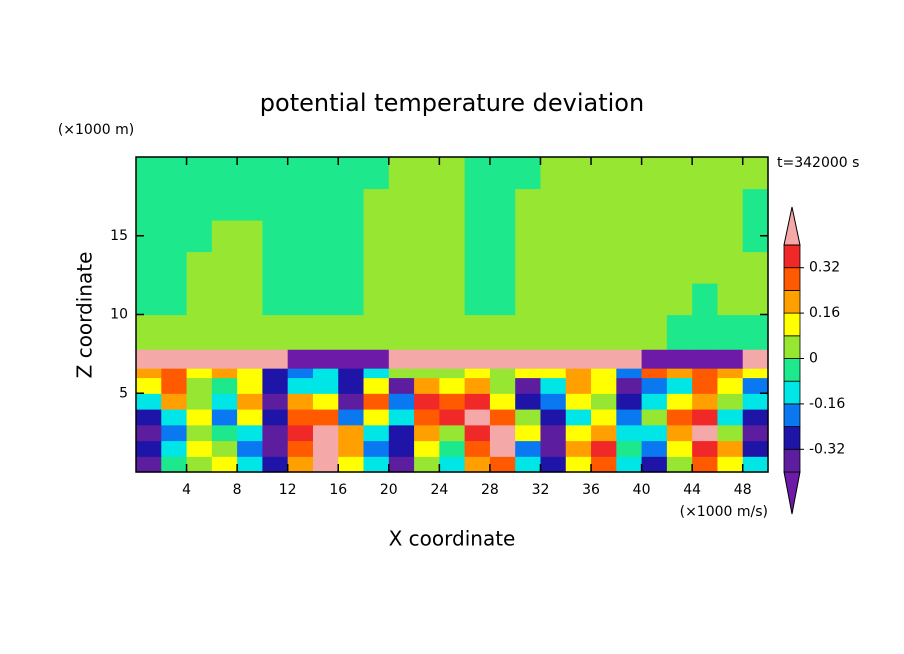 The width and height of the screenshot is (904, 654). I want to click on x-tick-label: 48, so click(743, 490).